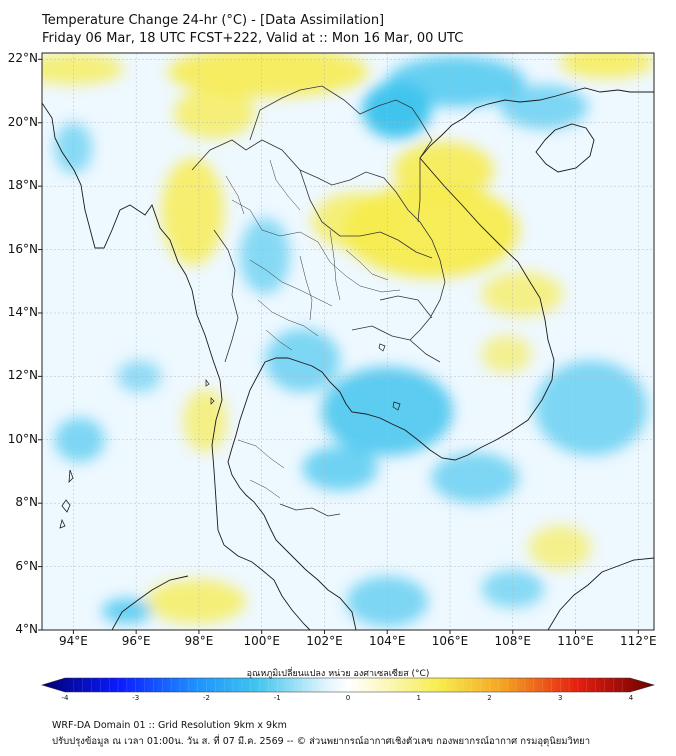 The image size is (676, 756). Describe the element at coordinates (73, 641) in the screenshot. I see `lon-label: 94°E` at that location.